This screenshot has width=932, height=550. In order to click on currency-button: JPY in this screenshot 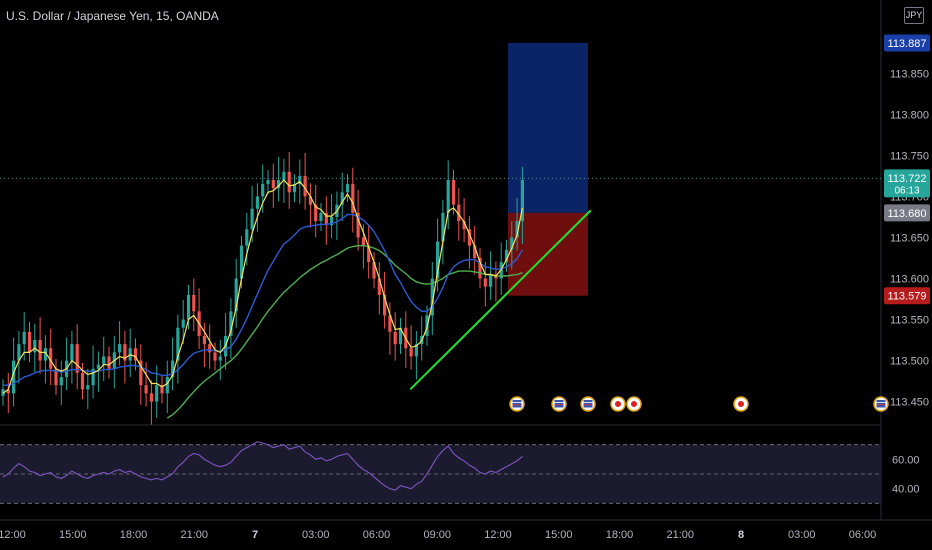, I will do `click(914, 15)`.